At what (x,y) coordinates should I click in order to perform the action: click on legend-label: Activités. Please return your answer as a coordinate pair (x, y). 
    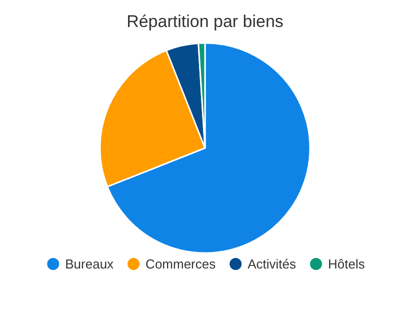
    Looking at the image, I should click on (272, 264).